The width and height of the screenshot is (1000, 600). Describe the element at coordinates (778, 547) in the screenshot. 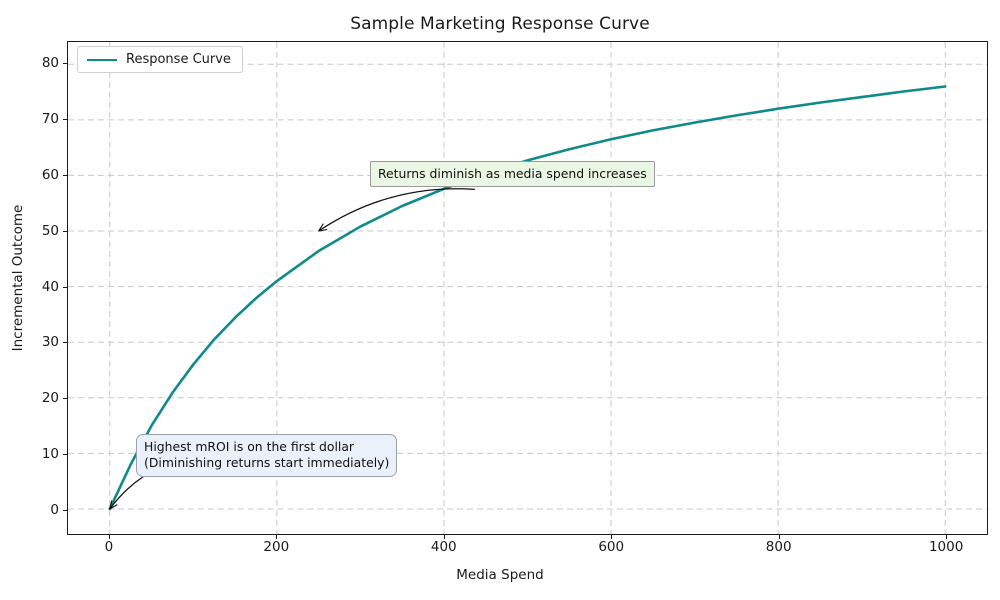

I see `x-tick-label: 800` at that location.